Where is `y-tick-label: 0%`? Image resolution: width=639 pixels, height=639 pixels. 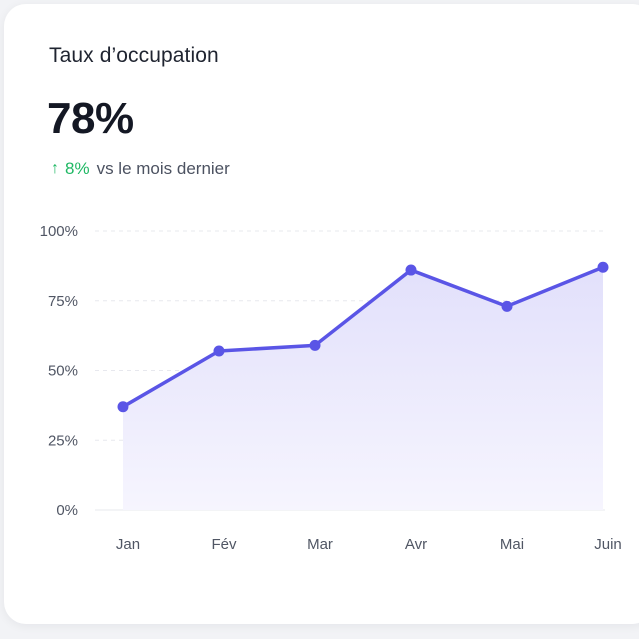 y-tick-label: 0% is located at coordinates (67, 510).